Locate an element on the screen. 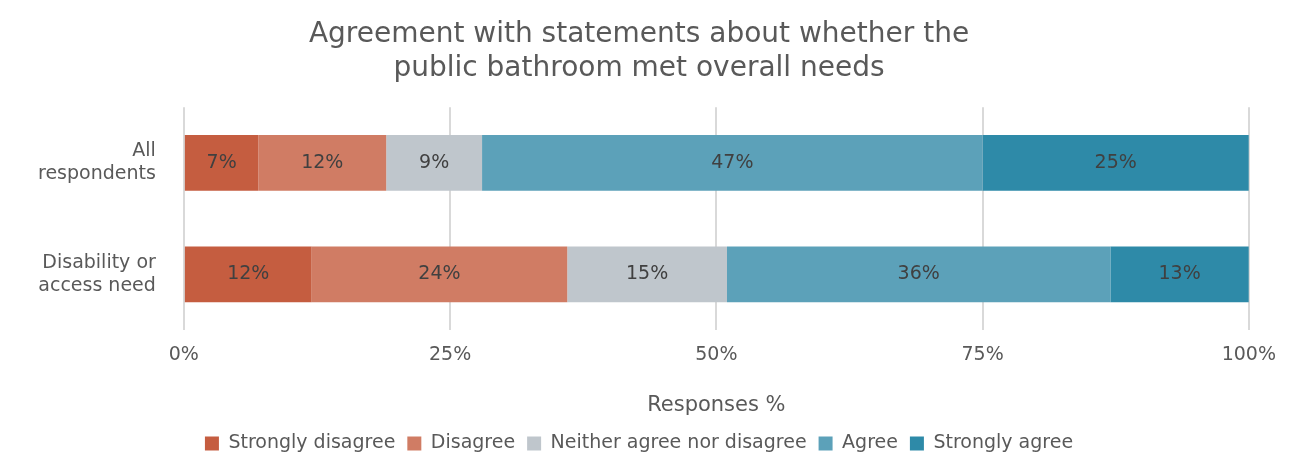 This screenshot has width=1298, height=463. data-label: 7% is located at coordinates (221, 160).